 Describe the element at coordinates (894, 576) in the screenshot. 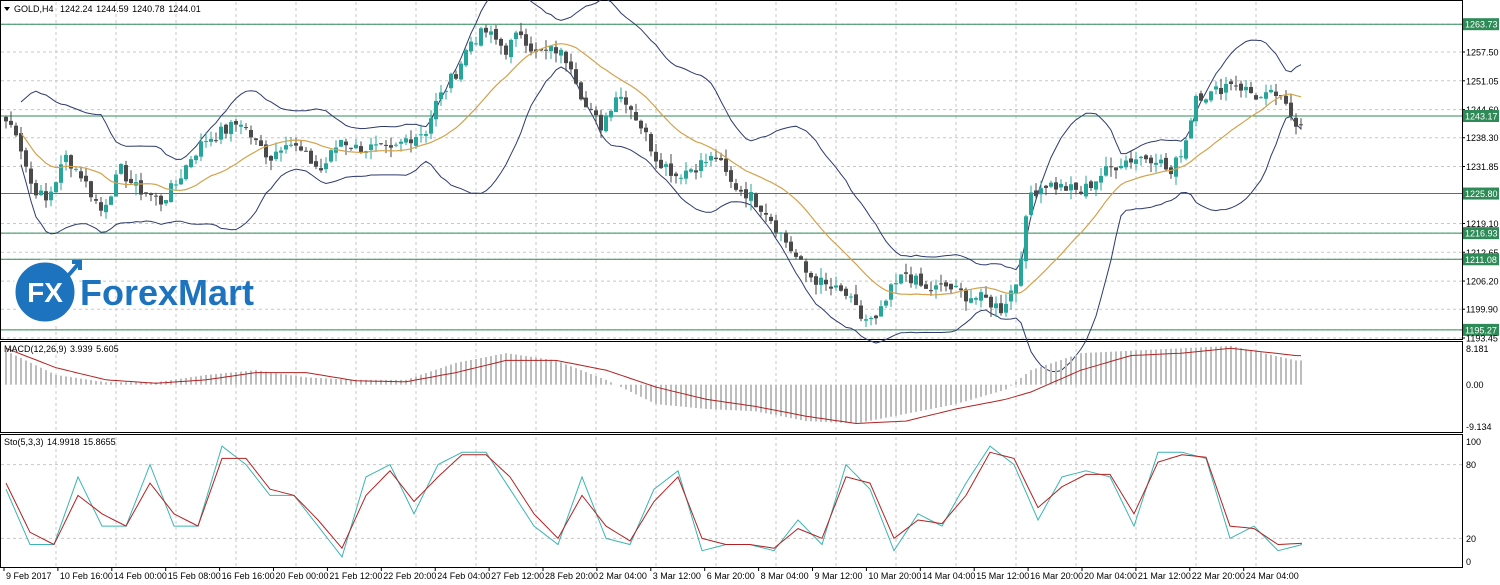

I see `time-label: 10 Mar 20:00` at that location.